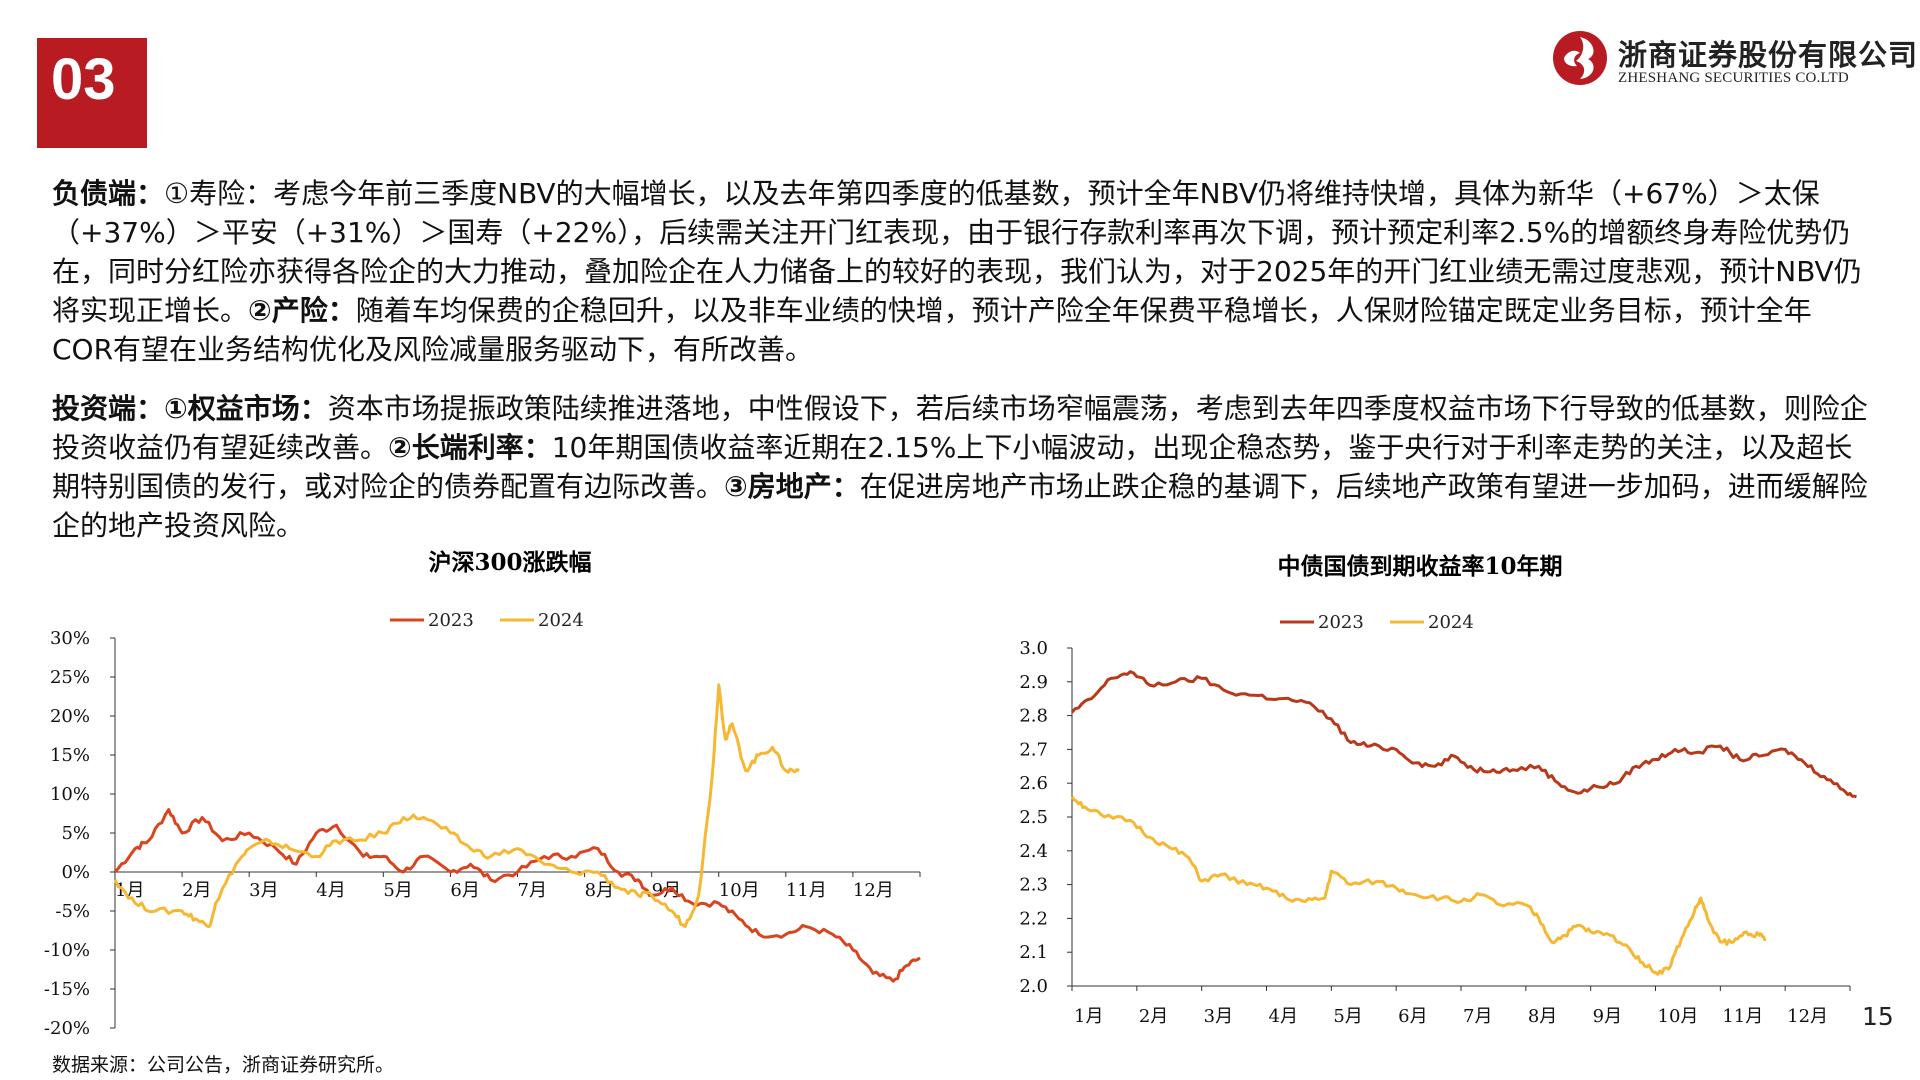 This screenshot has height=1080, width=1920. What do you see at coordinates (1033, 817) in the screenshot?
I see `y-tick-label: 2.5` at bounding box center [1033, 817].